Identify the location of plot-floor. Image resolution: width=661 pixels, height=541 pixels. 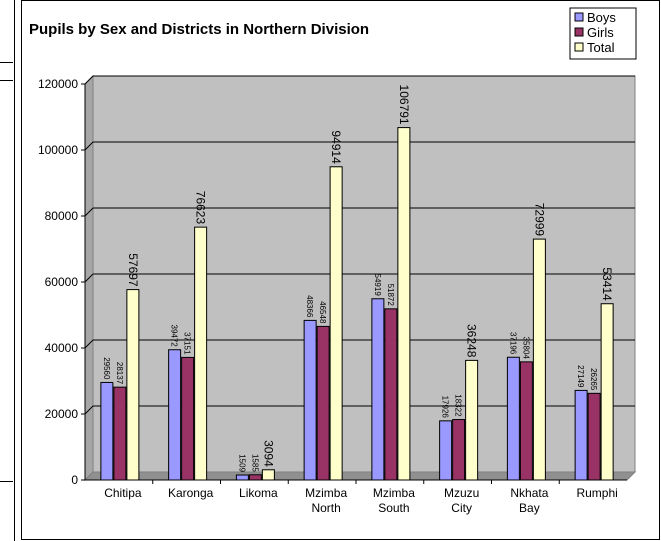
(360, 476).